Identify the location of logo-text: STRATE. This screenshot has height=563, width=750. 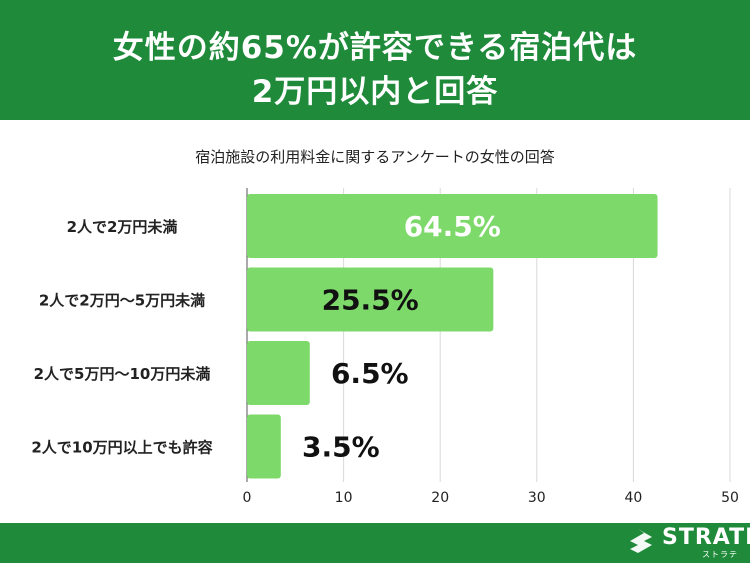
(706, 537).